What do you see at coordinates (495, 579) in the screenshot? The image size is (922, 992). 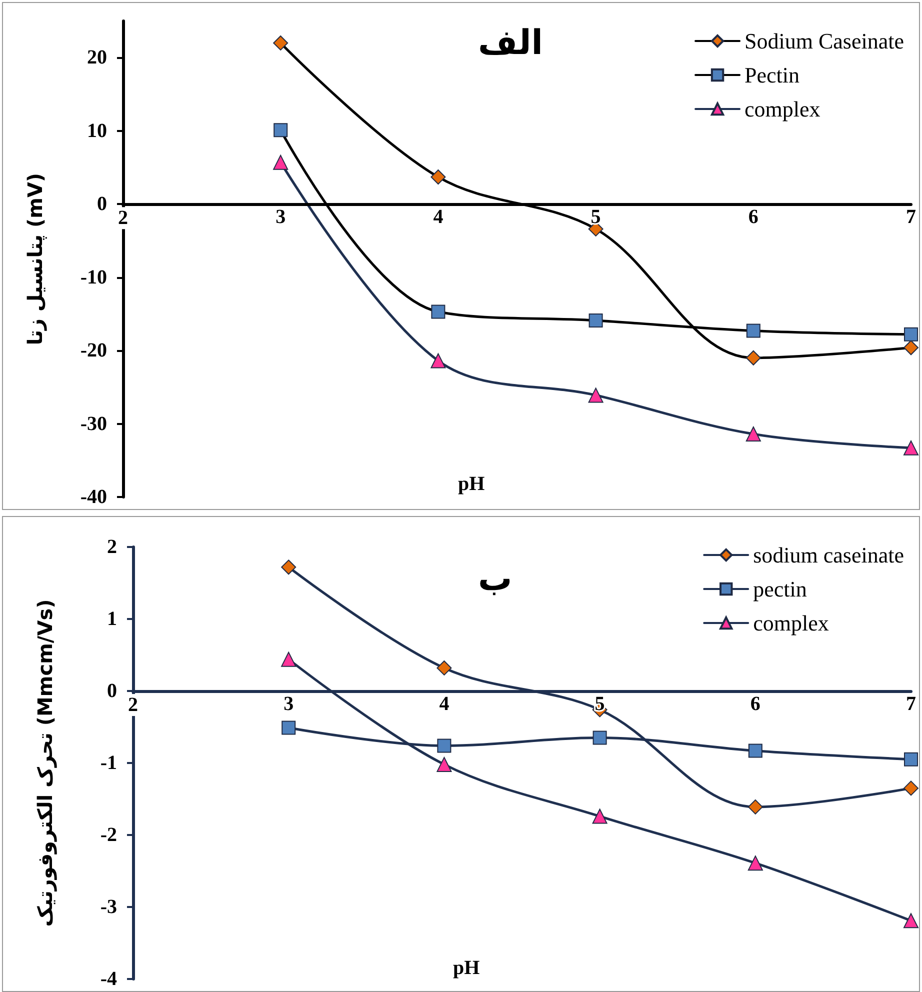 I see `chart-title: ب` at bounding box center [495, 579].